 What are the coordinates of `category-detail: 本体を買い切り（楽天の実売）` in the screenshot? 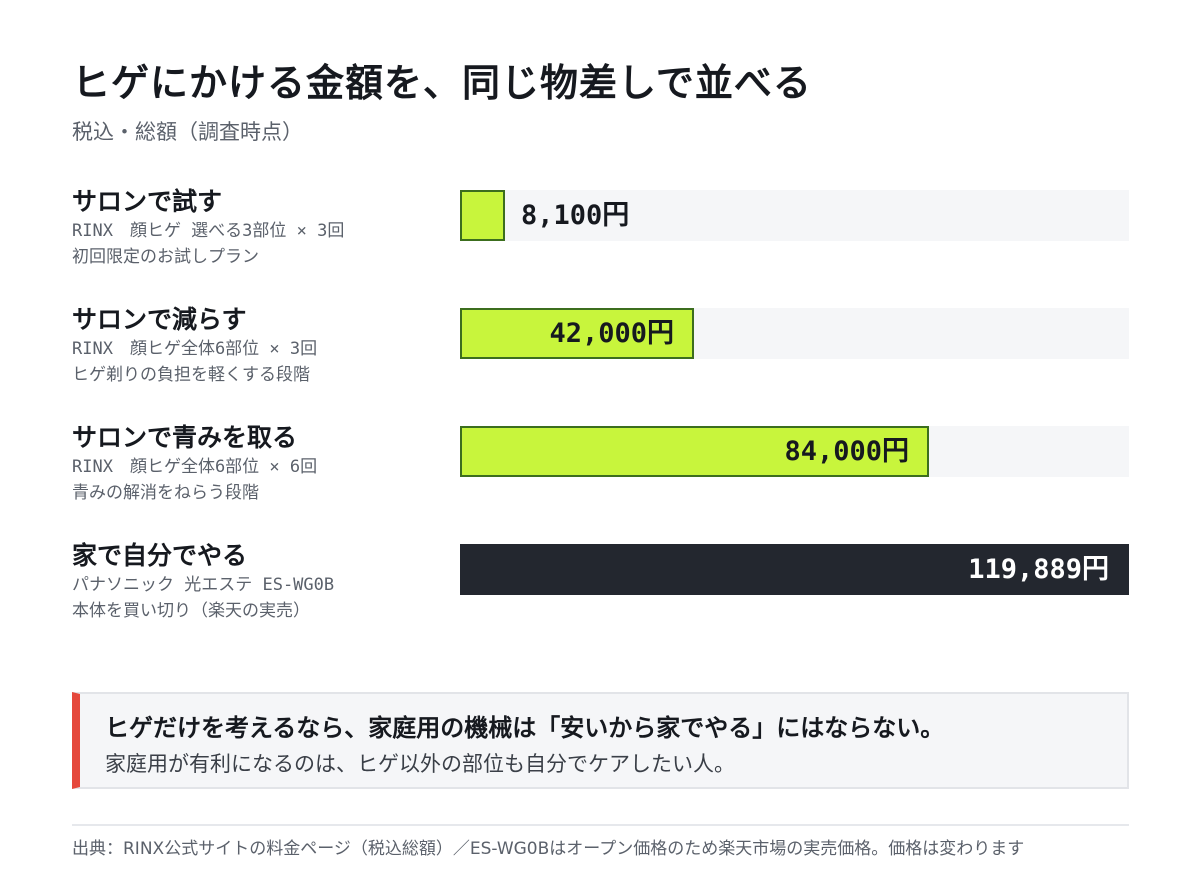 It's located at (191, 611).